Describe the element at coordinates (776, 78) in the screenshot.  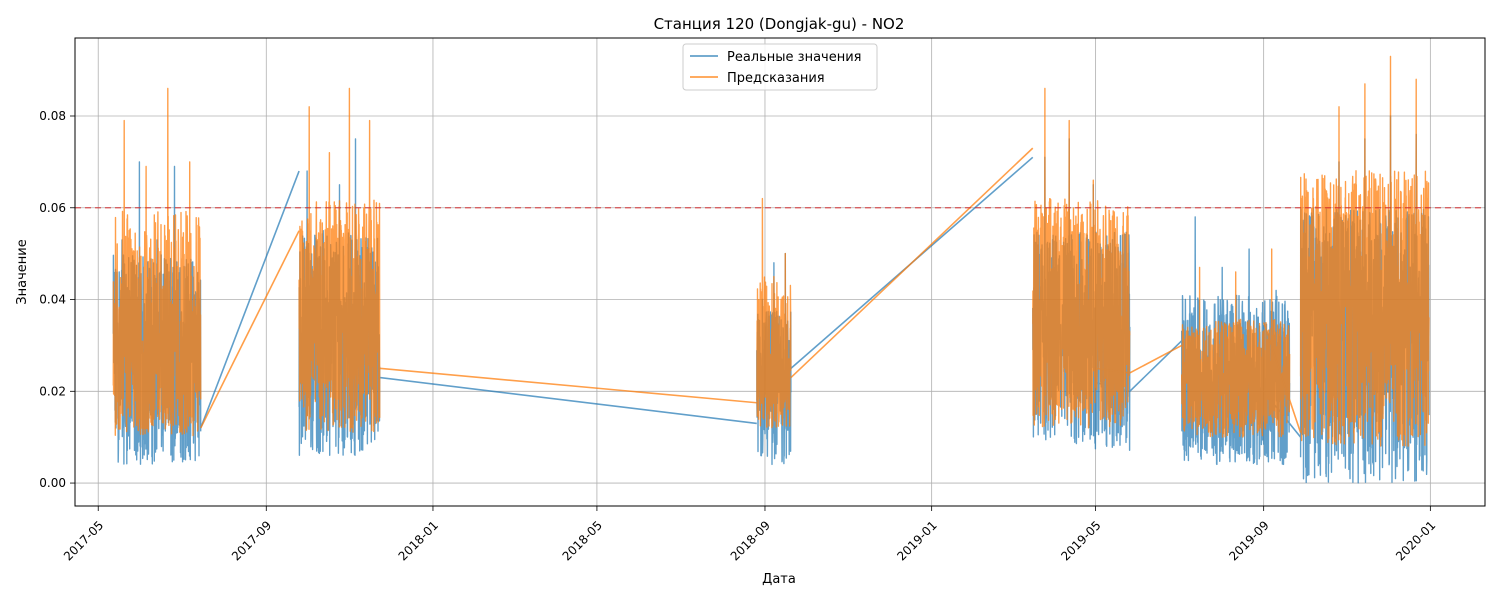
I see `legend-label-predicted: Предсказания` at that location.